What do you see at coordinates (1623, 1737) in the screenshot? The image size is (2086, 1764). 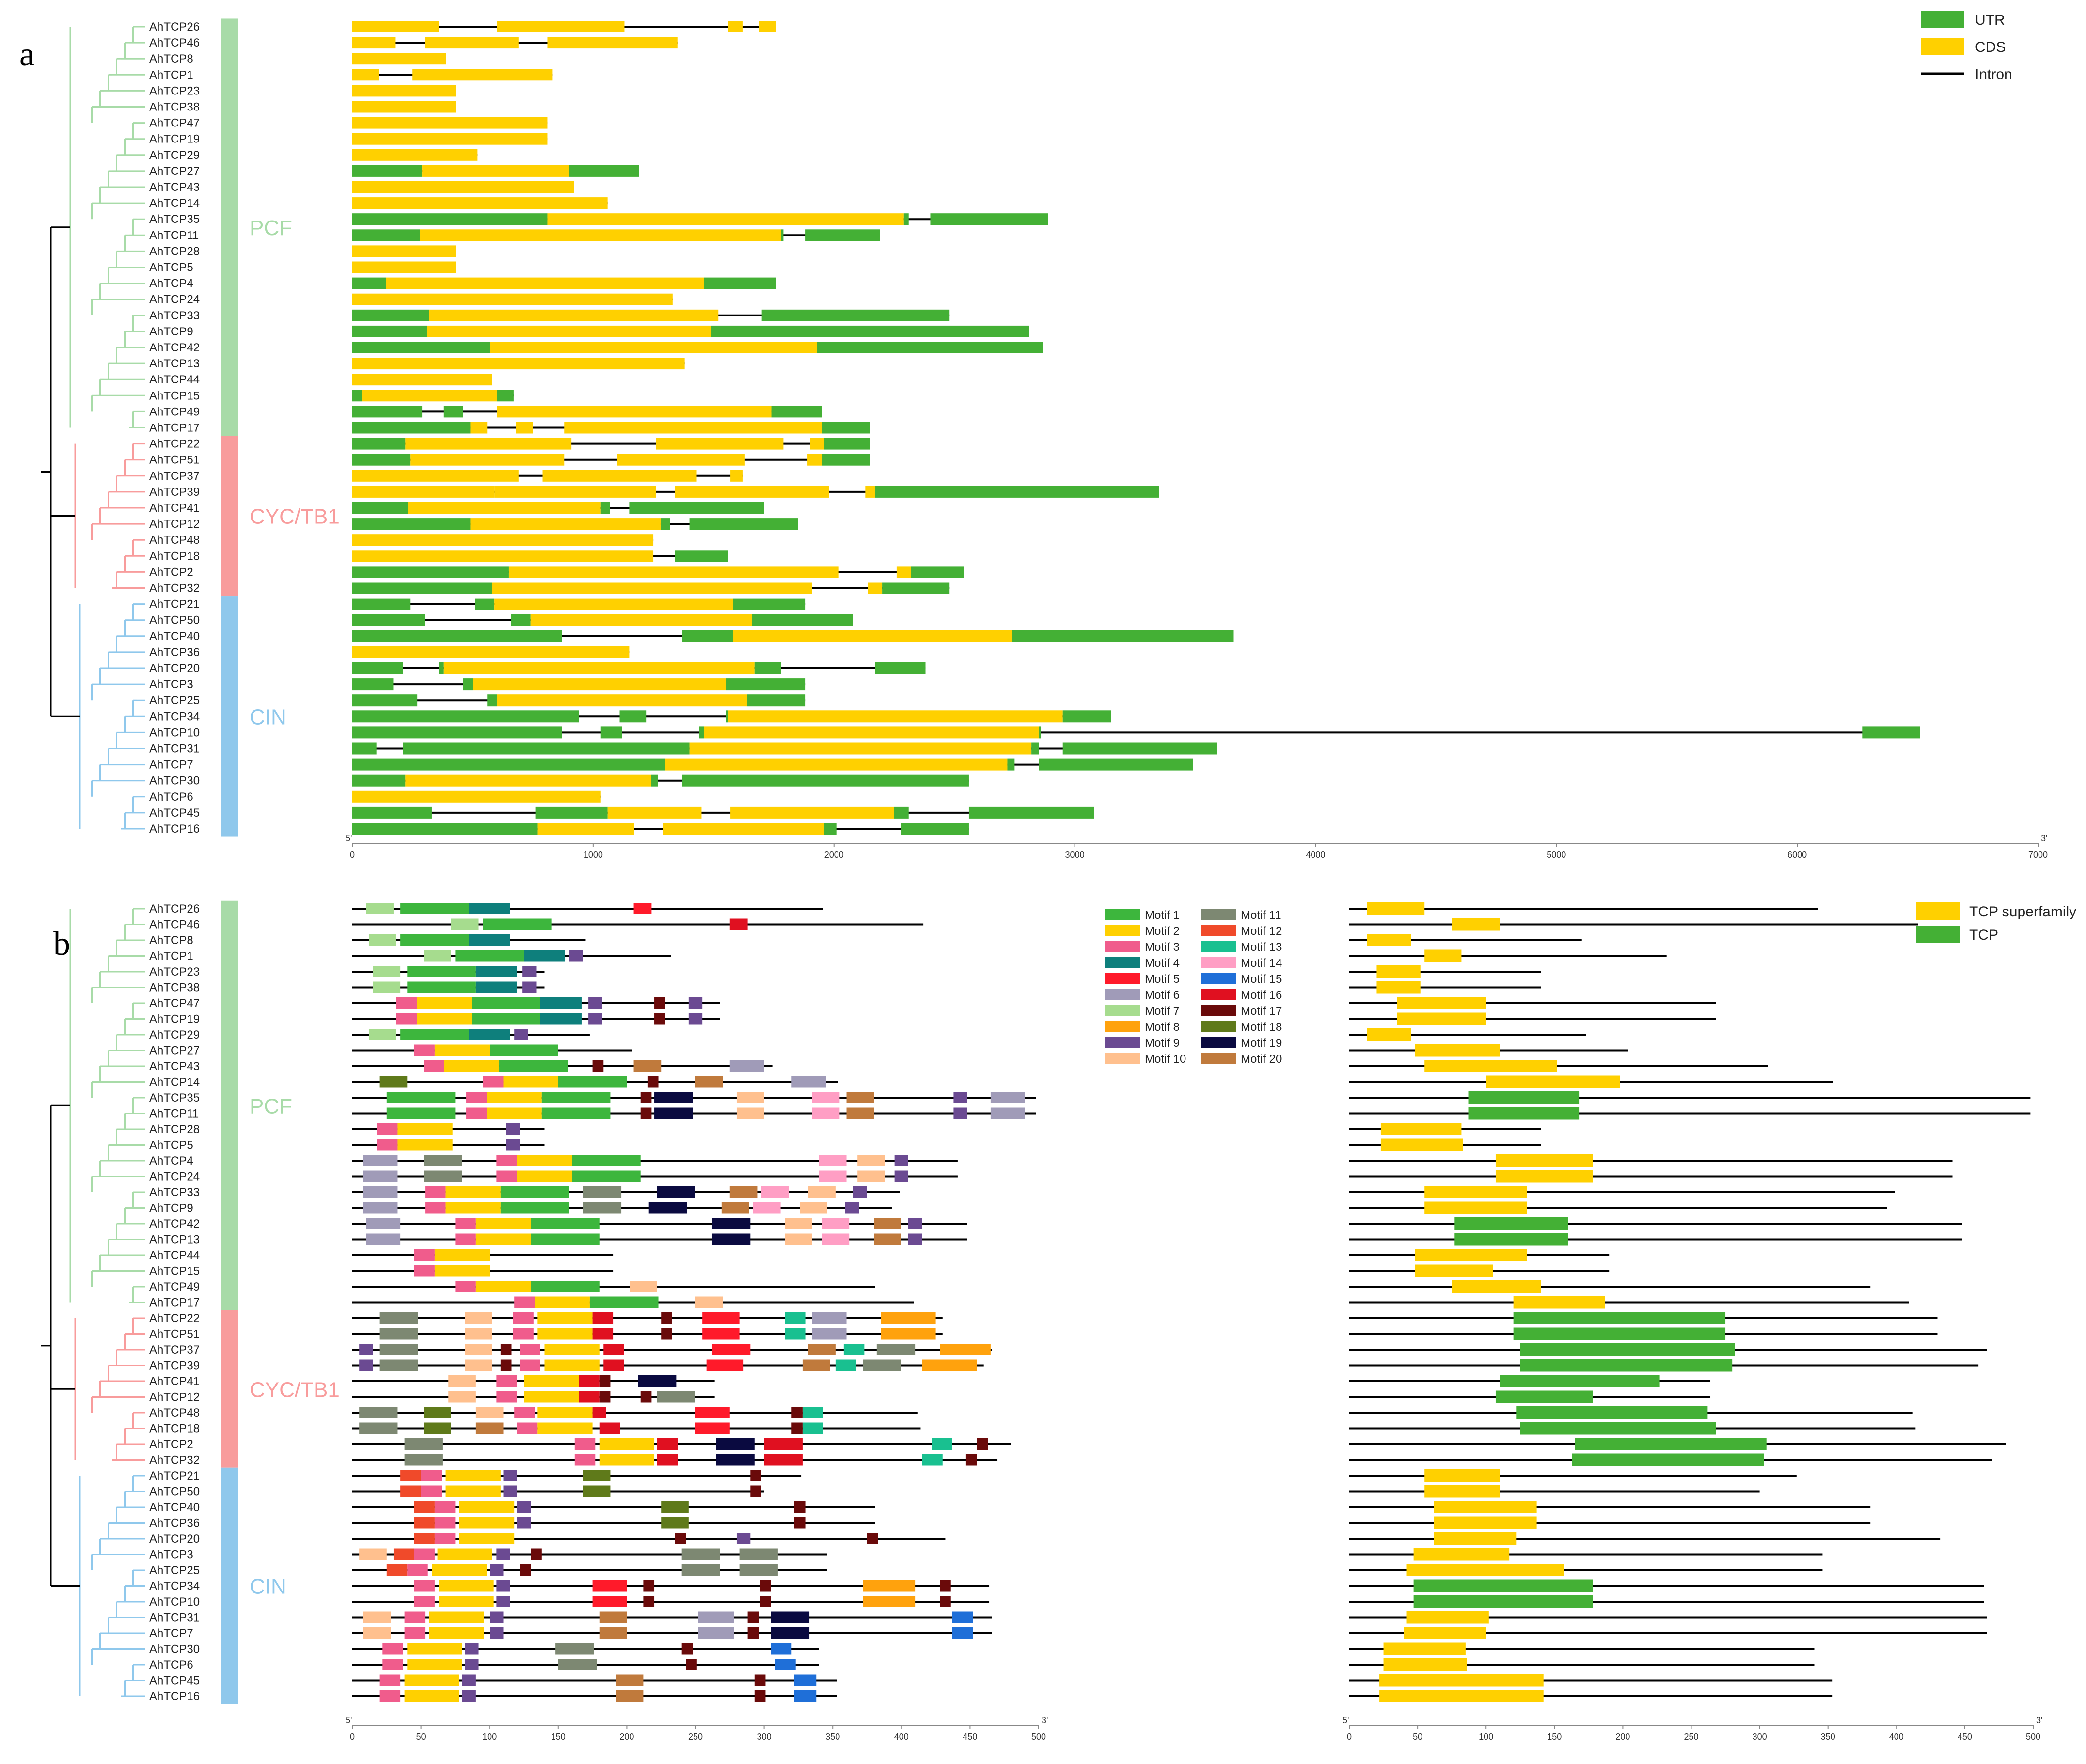 I see `domain-axis-tick-label: 200` at bounding box center [1623, 1737].